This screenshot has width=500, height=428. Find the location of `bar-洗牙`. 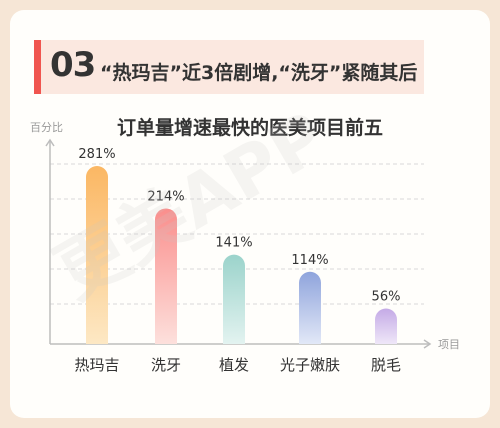

bar-洗牙 is located at coordinates (166, 276).